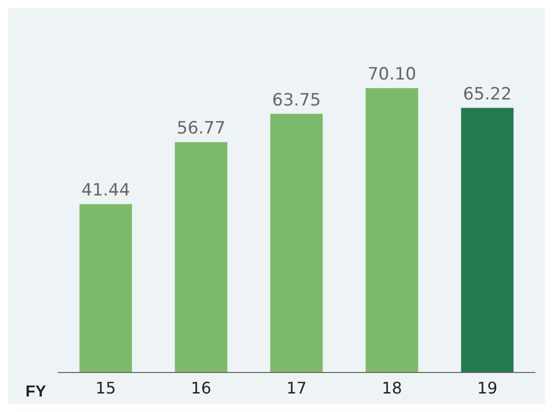 The height and width of the screenshot is (412, 553). What do you see at coordinates (201, 128) in the screenshot?
I see `data-label: 56.77` at bounding box center [201, 128].